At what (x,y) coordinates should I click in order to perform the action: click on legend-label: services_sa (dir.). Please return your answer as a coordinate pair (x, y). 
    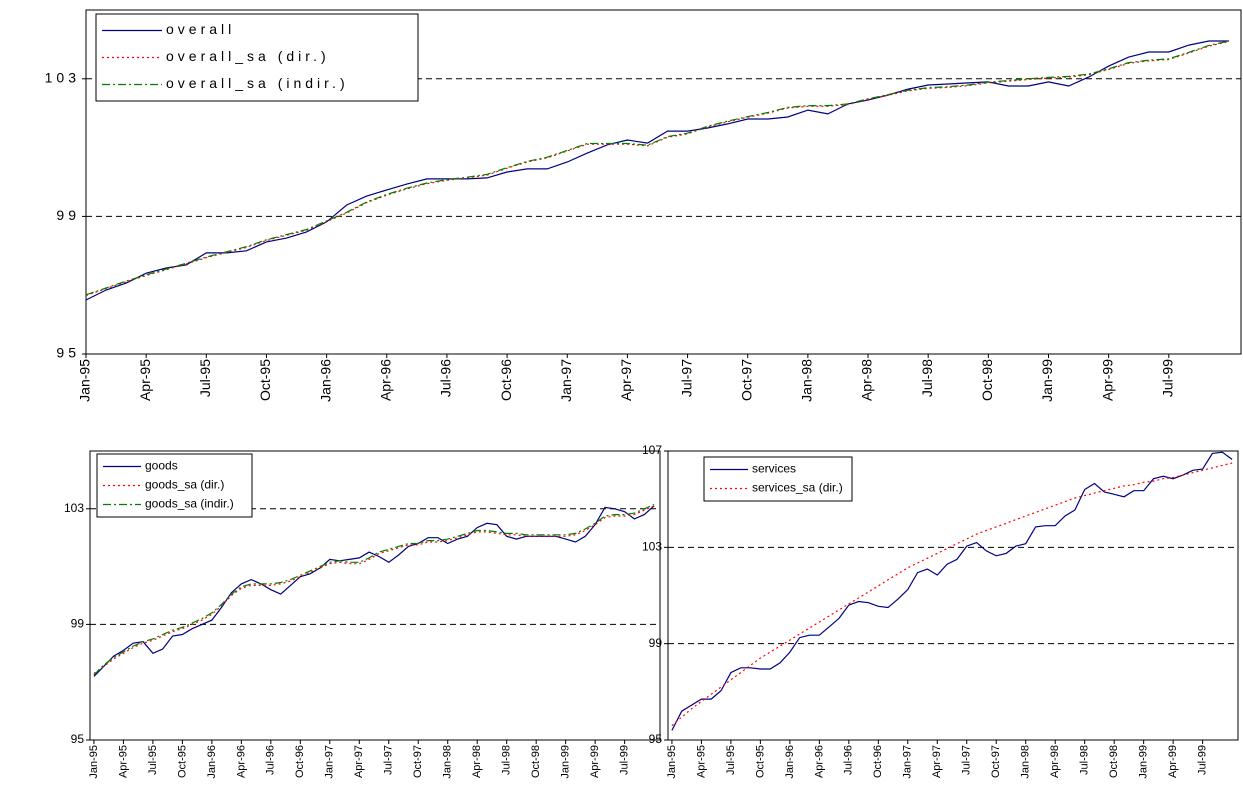
    Looking at the image, I should click on (797, 488).